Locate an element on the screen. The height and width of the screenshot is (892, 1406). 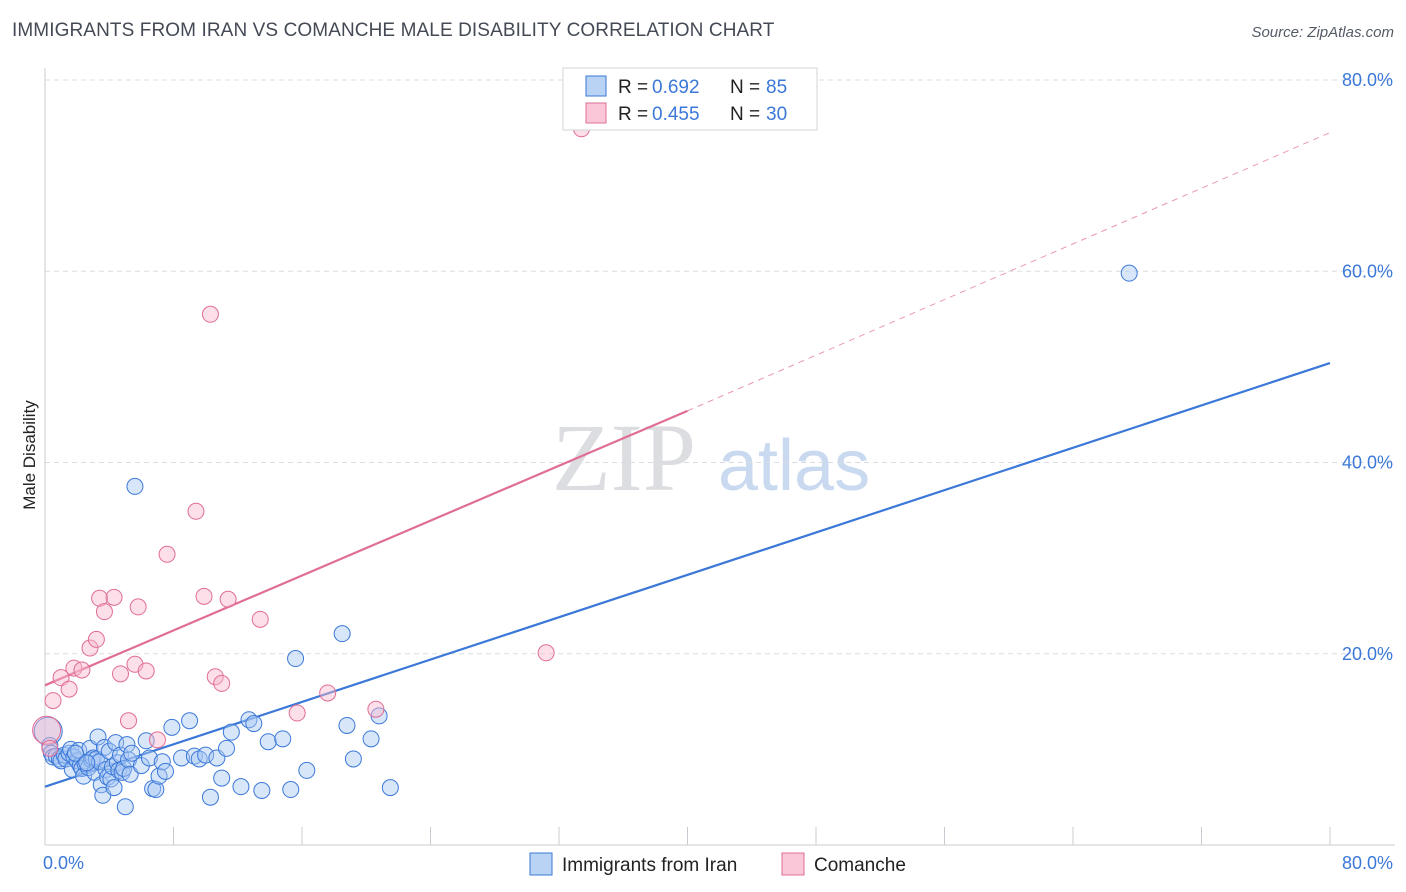
trend-line-comanche is located at coordinates (366, 548).